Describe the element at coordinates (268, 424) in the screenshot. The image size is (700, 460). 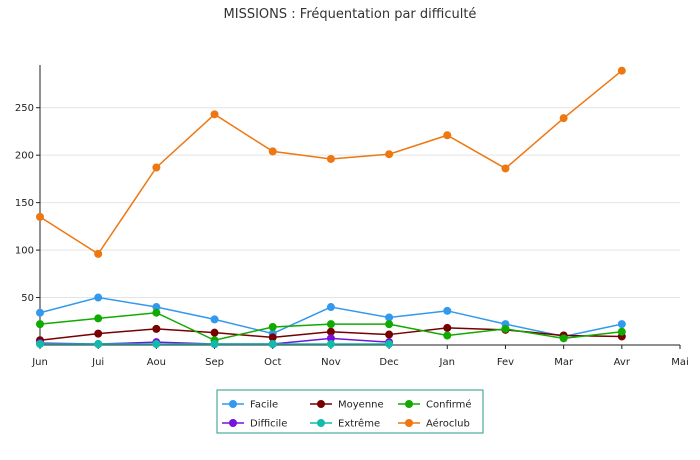
I see `legend-label: Difficile` at that location.